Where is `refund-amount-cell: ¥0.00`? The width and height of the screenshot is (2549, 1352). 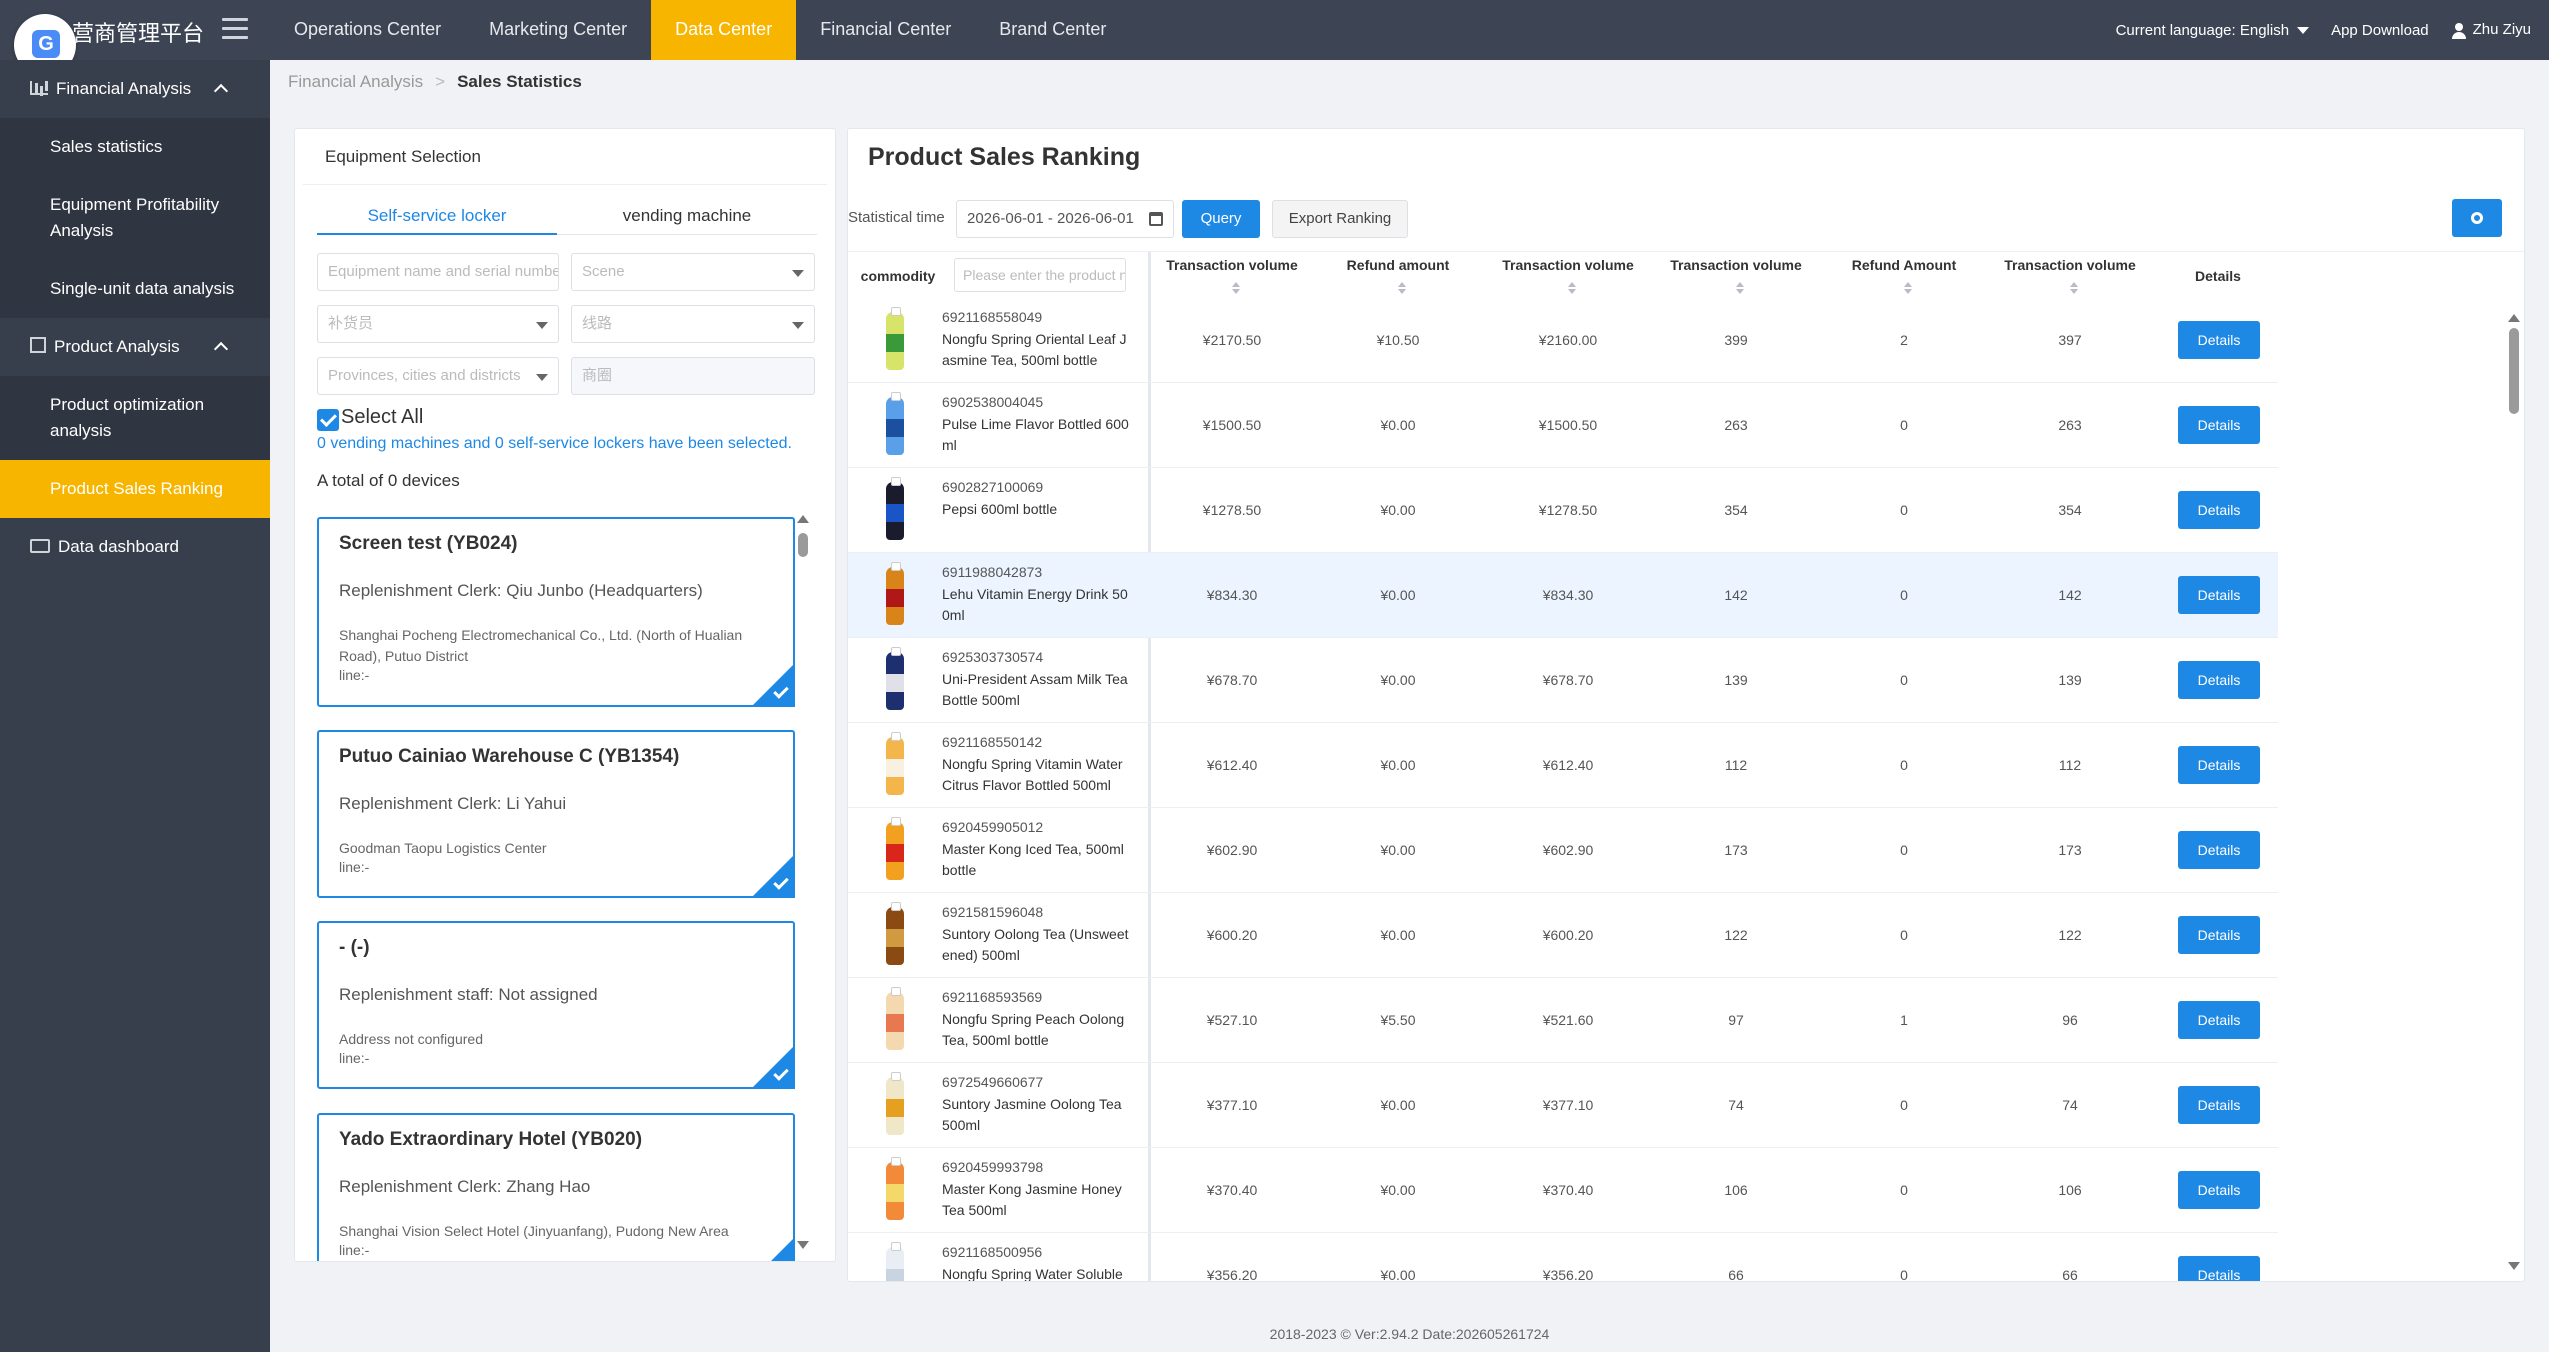
refund-amount-cell: ¥0.00 is located at coordinates (1398, 1274).